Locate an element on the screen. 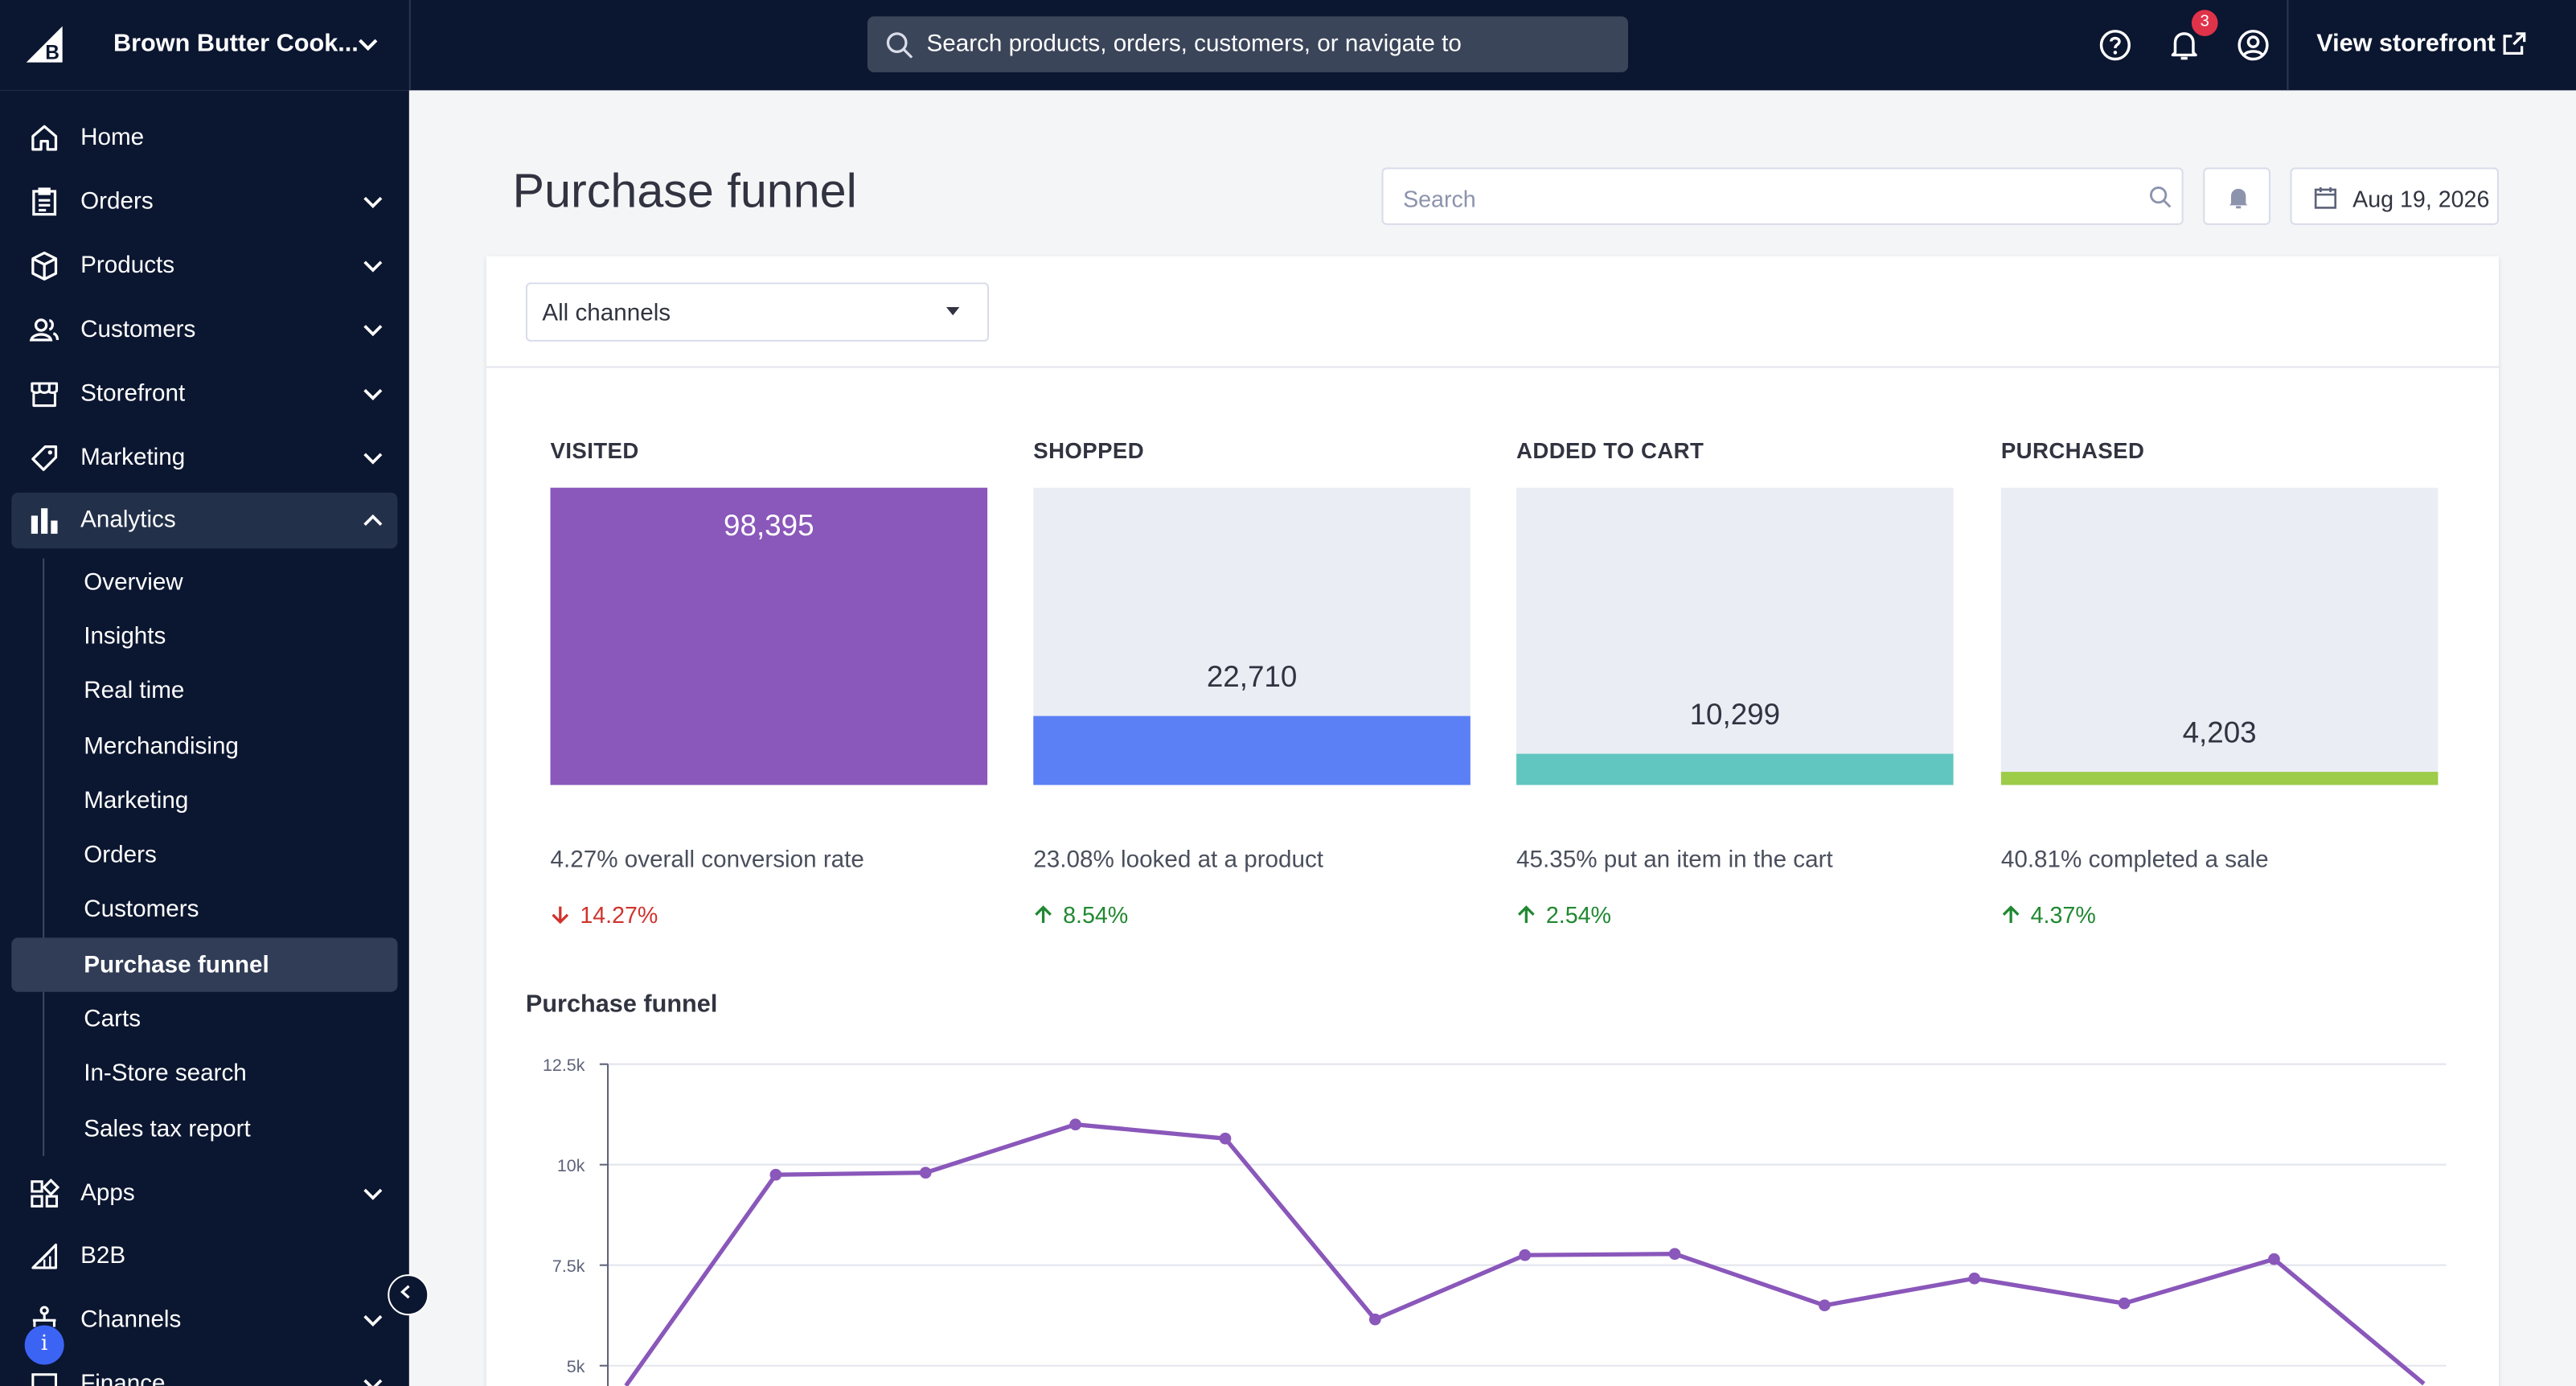 This screenshot has width=2576, height=1386. search-input: Search is located at coordinates (1782, 196).